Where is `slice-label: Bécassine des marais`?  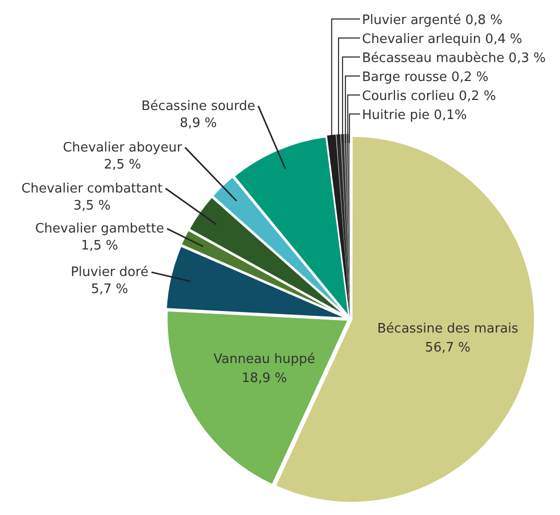 slice-label: Bécassine des marais is located at coordinates (448, 328).